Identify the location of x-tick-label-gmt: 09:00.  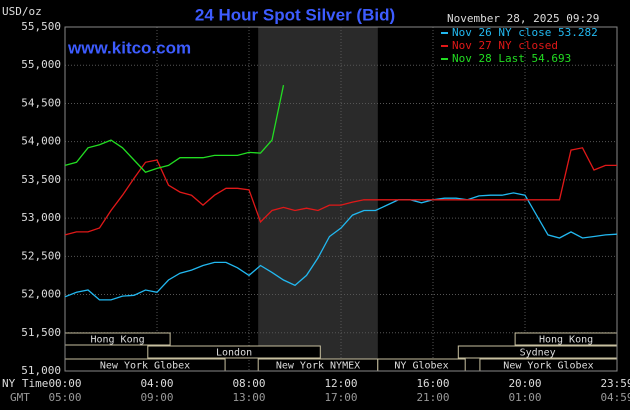
(156, 397).